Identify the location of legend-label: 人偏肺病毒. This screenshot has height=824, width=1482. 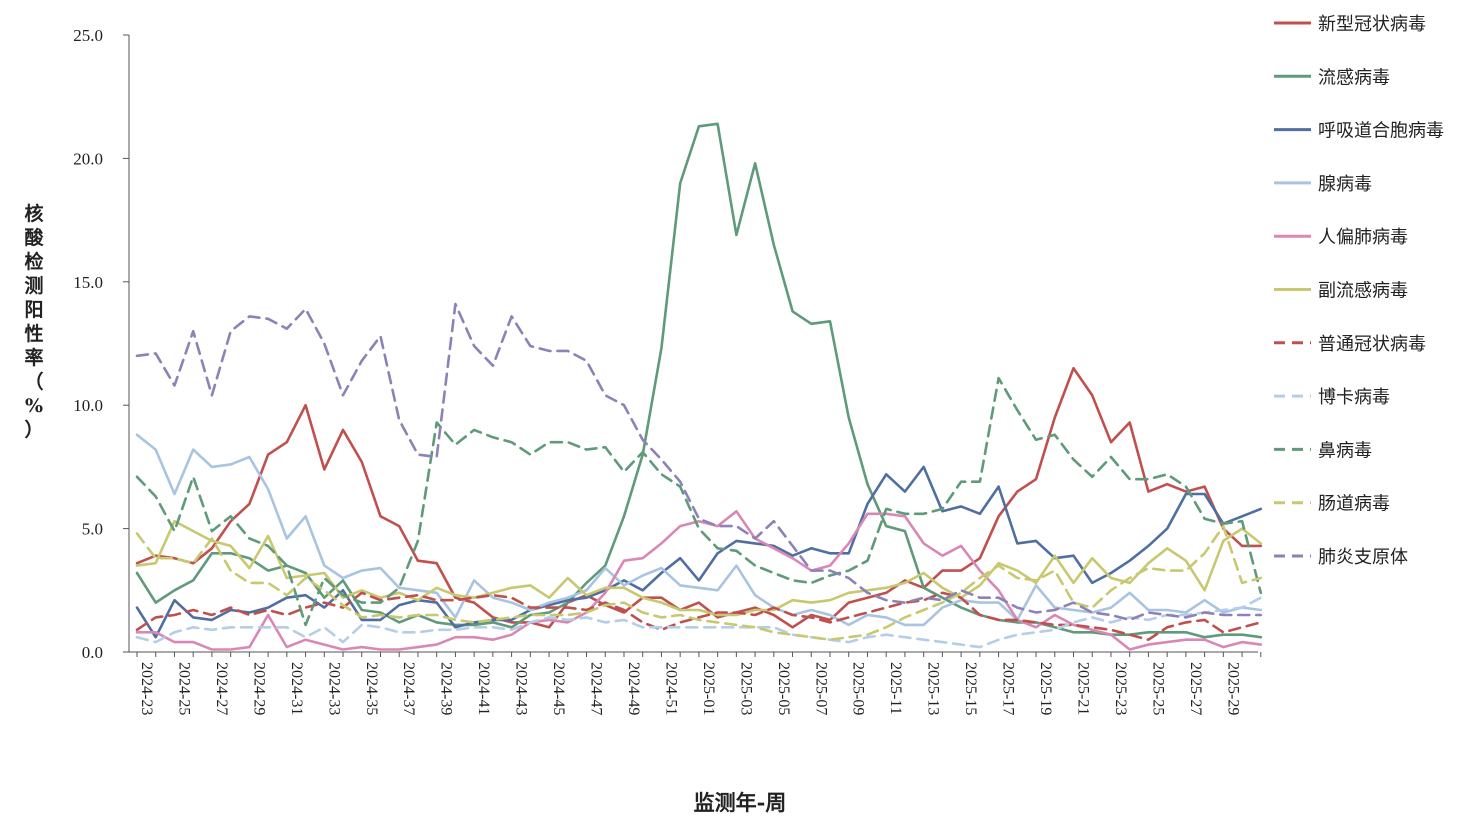
(1363, 237).